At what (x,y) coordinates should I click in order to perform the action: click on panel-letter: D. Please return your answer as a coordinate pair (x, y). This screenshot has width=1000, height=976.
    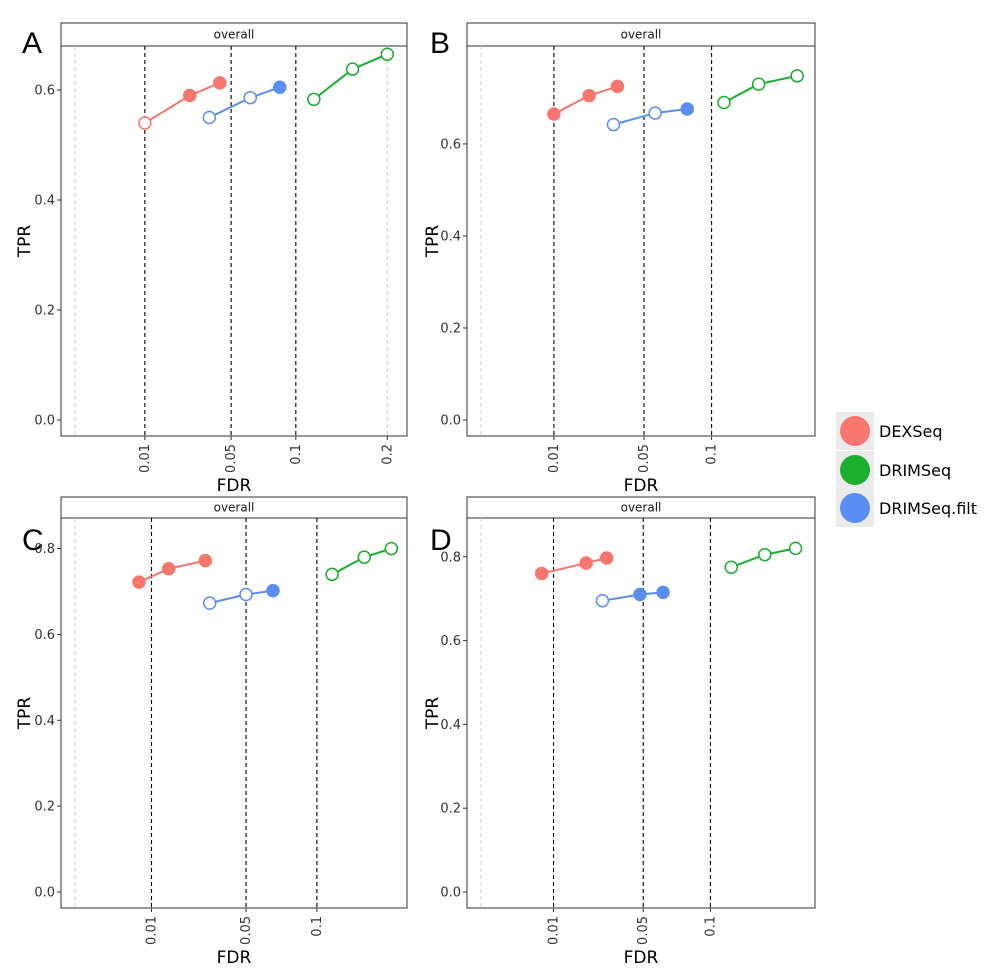
    Looking at the image, I should click on (441, 540).